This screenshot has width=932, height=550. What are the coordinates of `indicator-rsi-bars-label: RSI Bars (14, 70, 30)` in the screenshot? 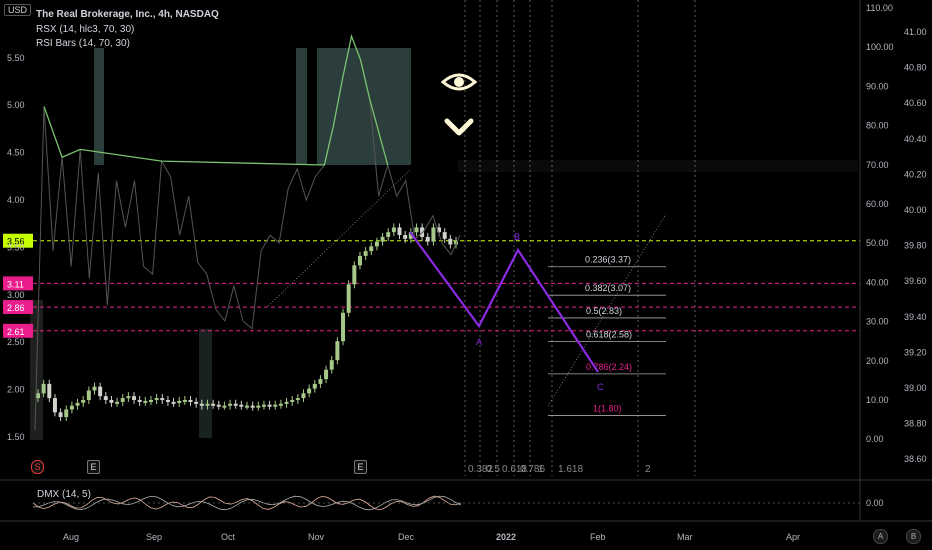 It's located at (83, 43).